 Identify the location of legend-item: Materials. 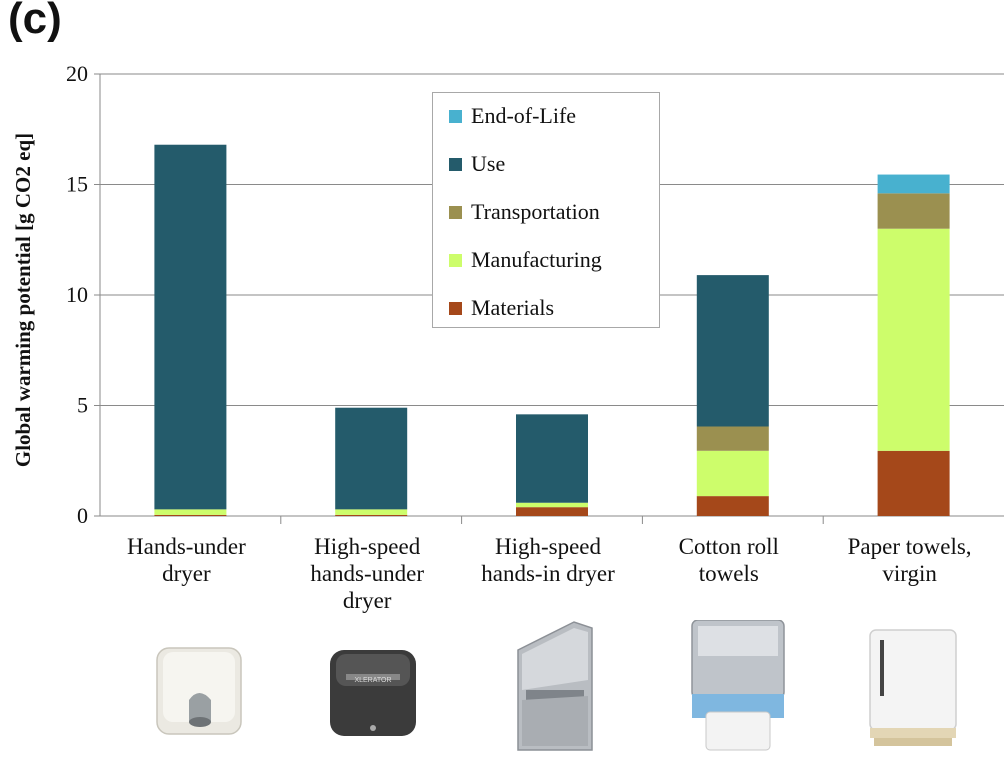
(501, 308).